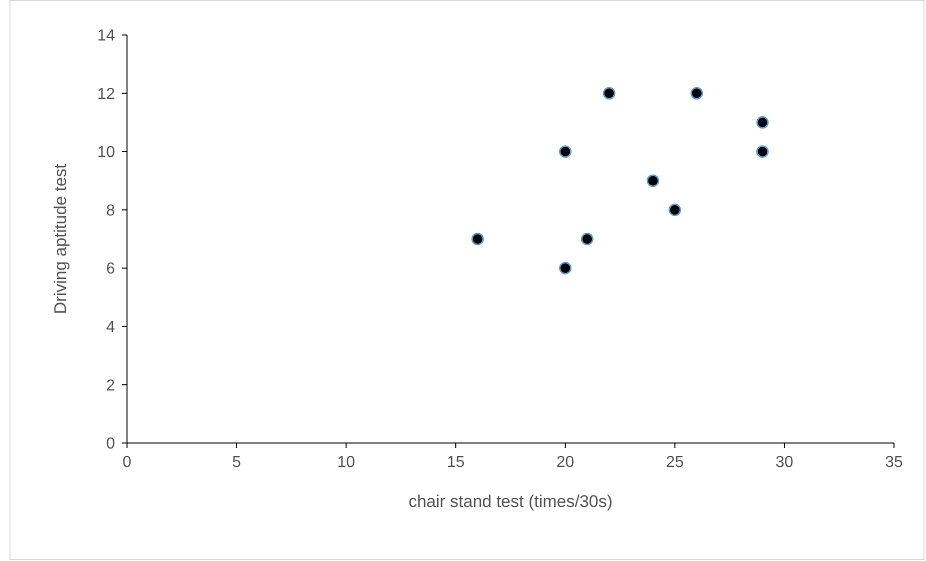 The image size is (926, 561). What do you see at coordinates (106, 94) in the screenshot?
I see `y-tick-label: 12` at bounding box center [106, 94].